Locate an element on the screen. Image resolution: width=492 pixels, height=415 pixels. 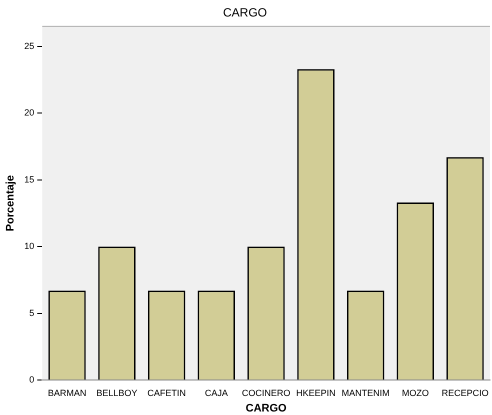
y-tick-label: 5 is located at coordinates (31, 313).